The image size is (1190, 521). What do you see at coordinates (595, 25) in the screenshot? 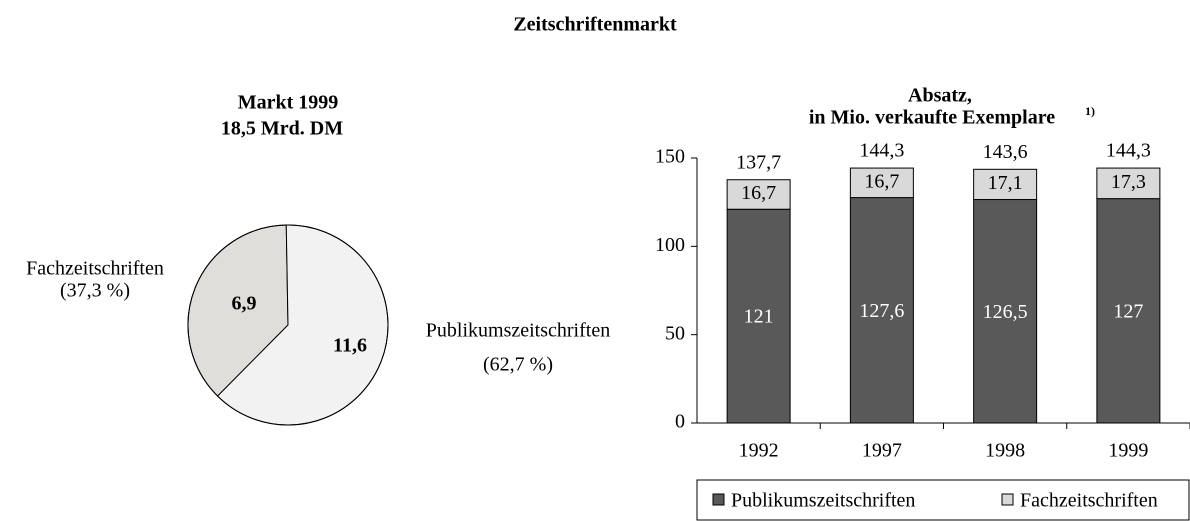
I see `page-title: Zeitschriftenmarkt` at bounding box center [595, 25].